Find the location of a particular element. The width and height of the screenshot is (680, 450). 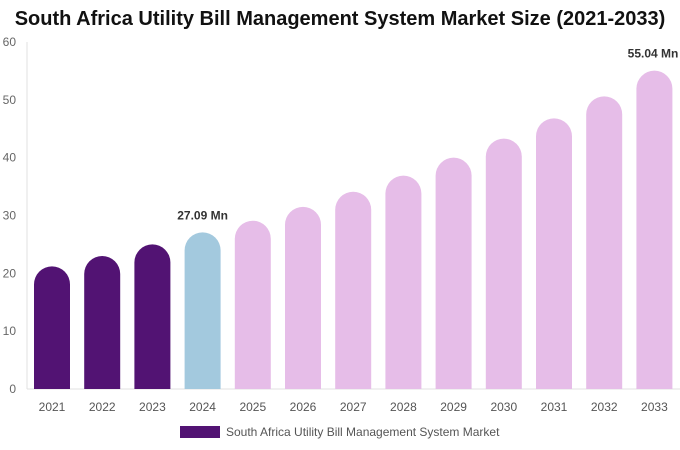

x-tick-label: 2032 is located at coordinates (604, 407).